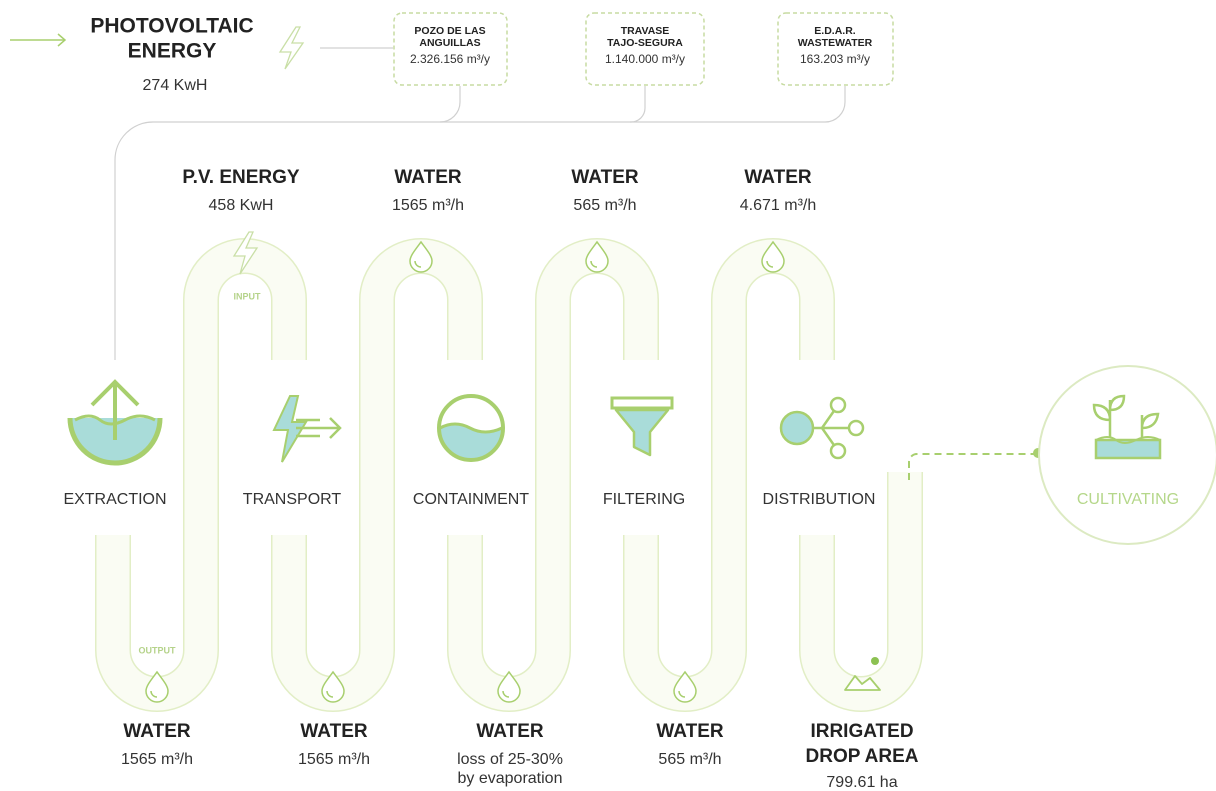 This screenshot has width=1216, height=791. Describe the element at coordinates (645, 31) in the screenshot. I see `source-name: TRAVASE` at that location.